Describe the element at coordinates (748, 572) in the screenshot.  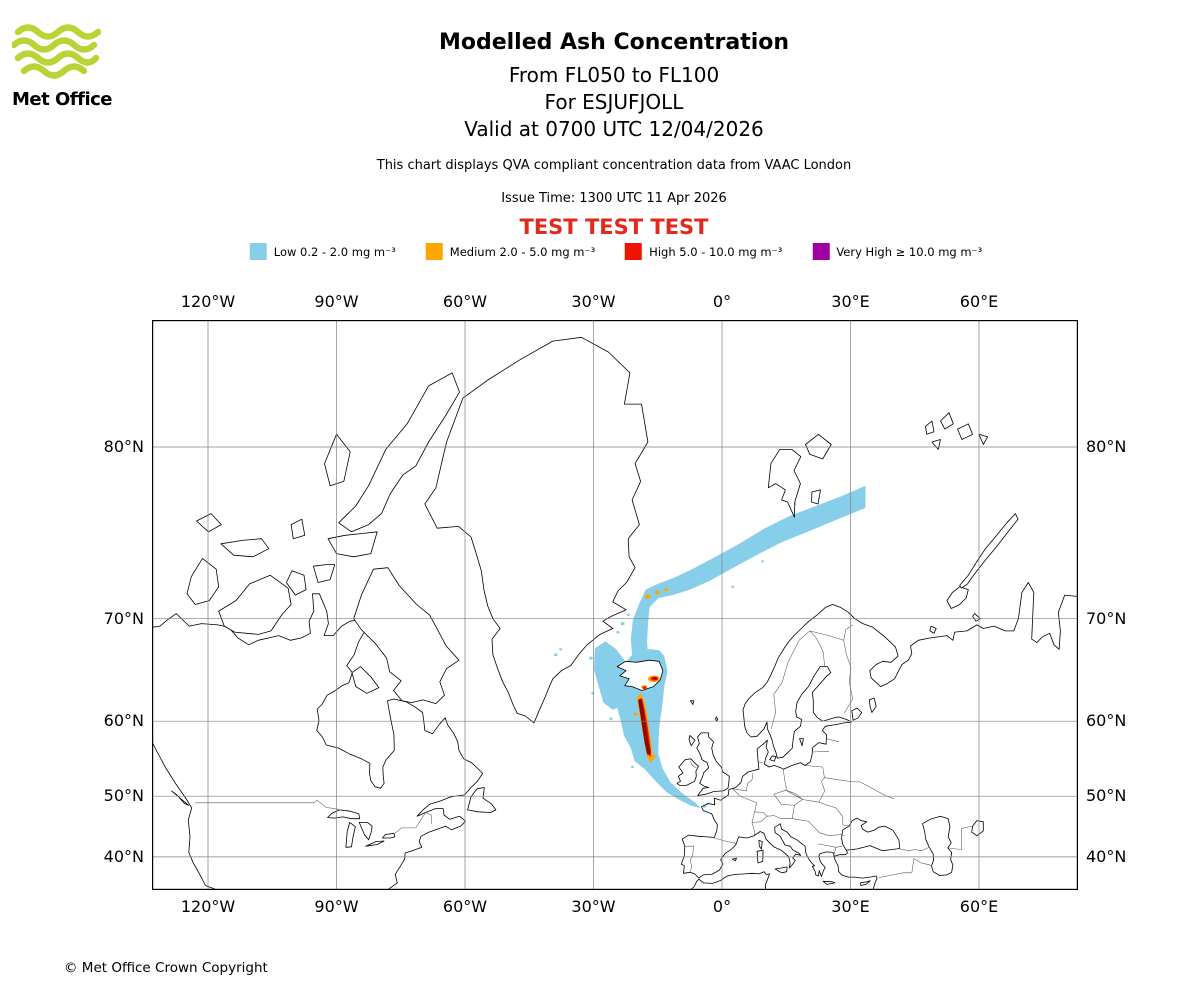
I see `ash-plume-low` at that location.